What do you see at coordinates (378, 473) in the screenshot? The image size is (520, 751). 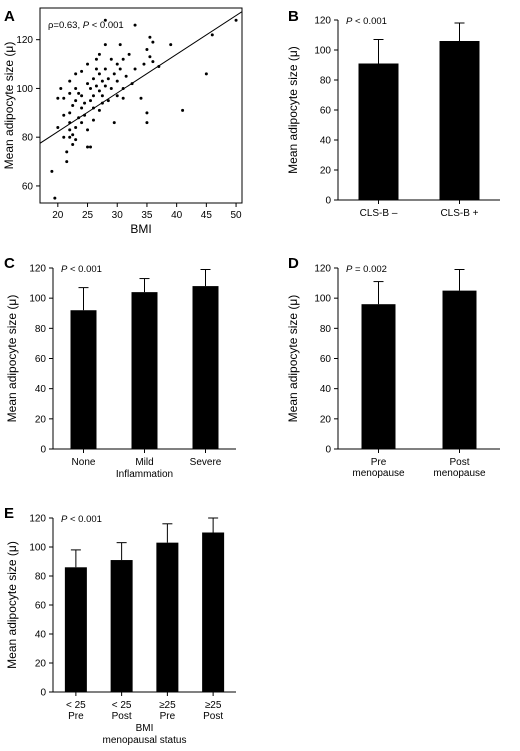 I see `panel-d-category-label: menopause` at bounding box center [378, 473].